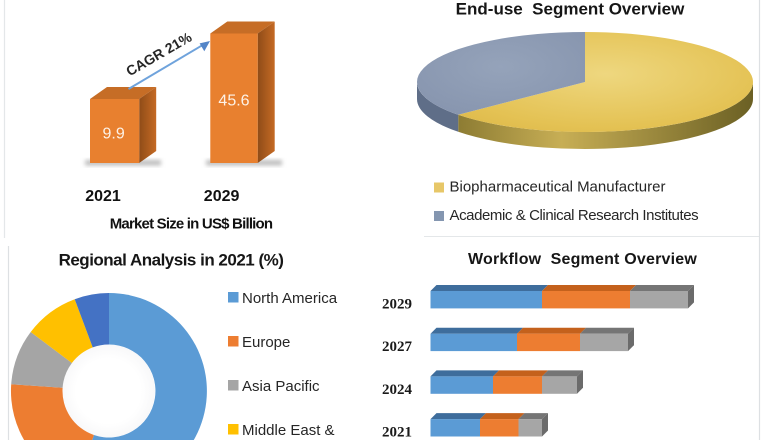 This screenshot has height=440, width=780. Describe the element at coordinates (288, 430) in the screenshot. I see `svg-text: Middle East &` at that location.